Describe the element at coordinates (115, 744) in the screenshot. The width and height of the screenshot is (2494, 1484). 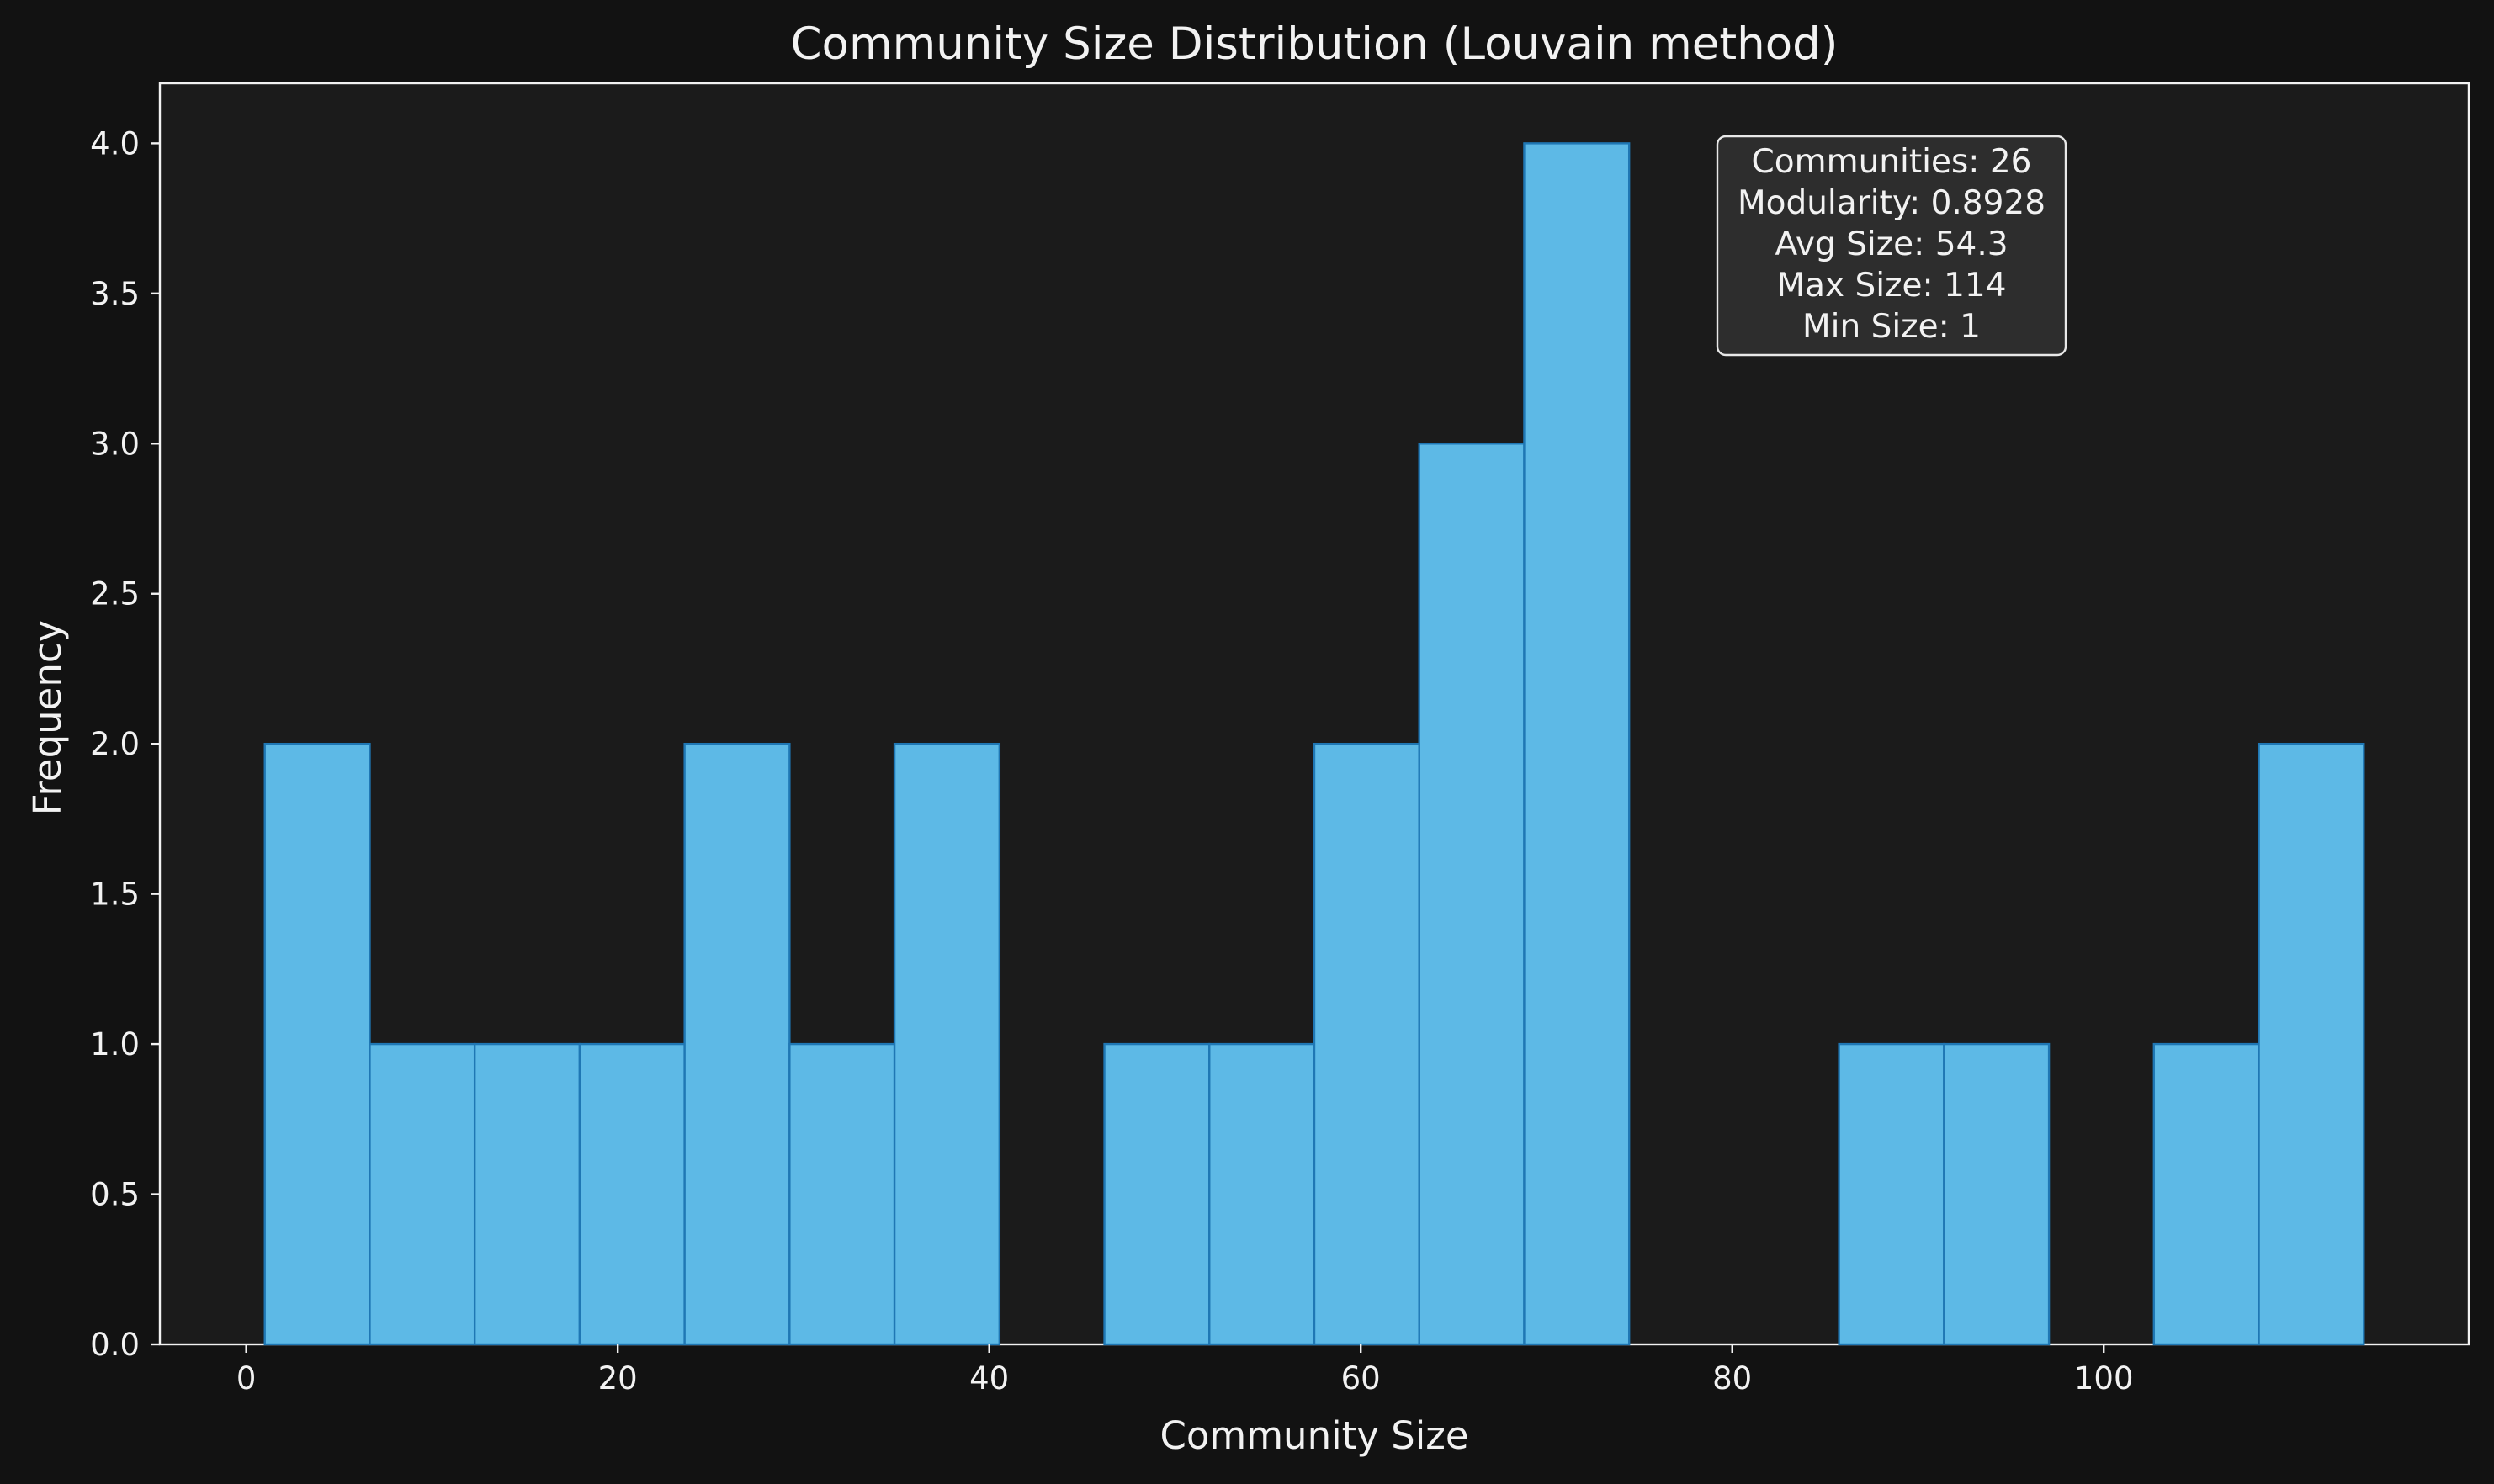
I see `y-tick-label: 2.0` at that location.